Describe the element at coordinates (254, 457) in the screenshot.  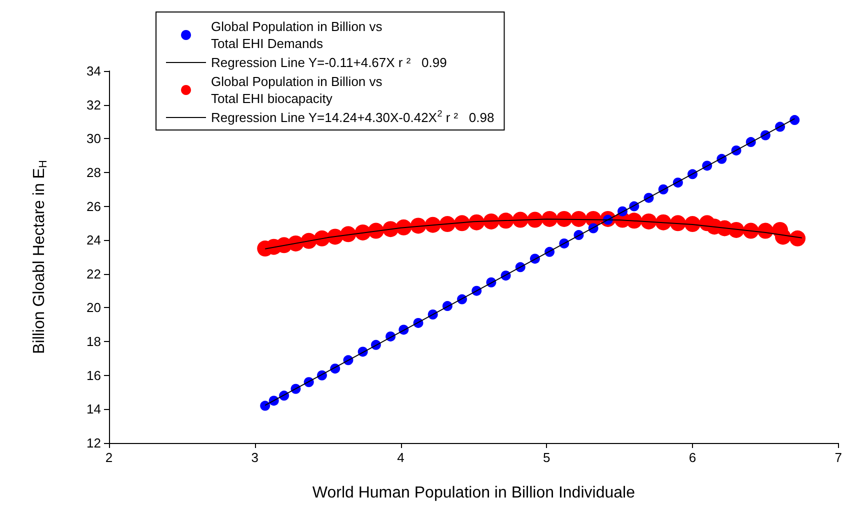
I see `x-tick-label: 3` at that location.